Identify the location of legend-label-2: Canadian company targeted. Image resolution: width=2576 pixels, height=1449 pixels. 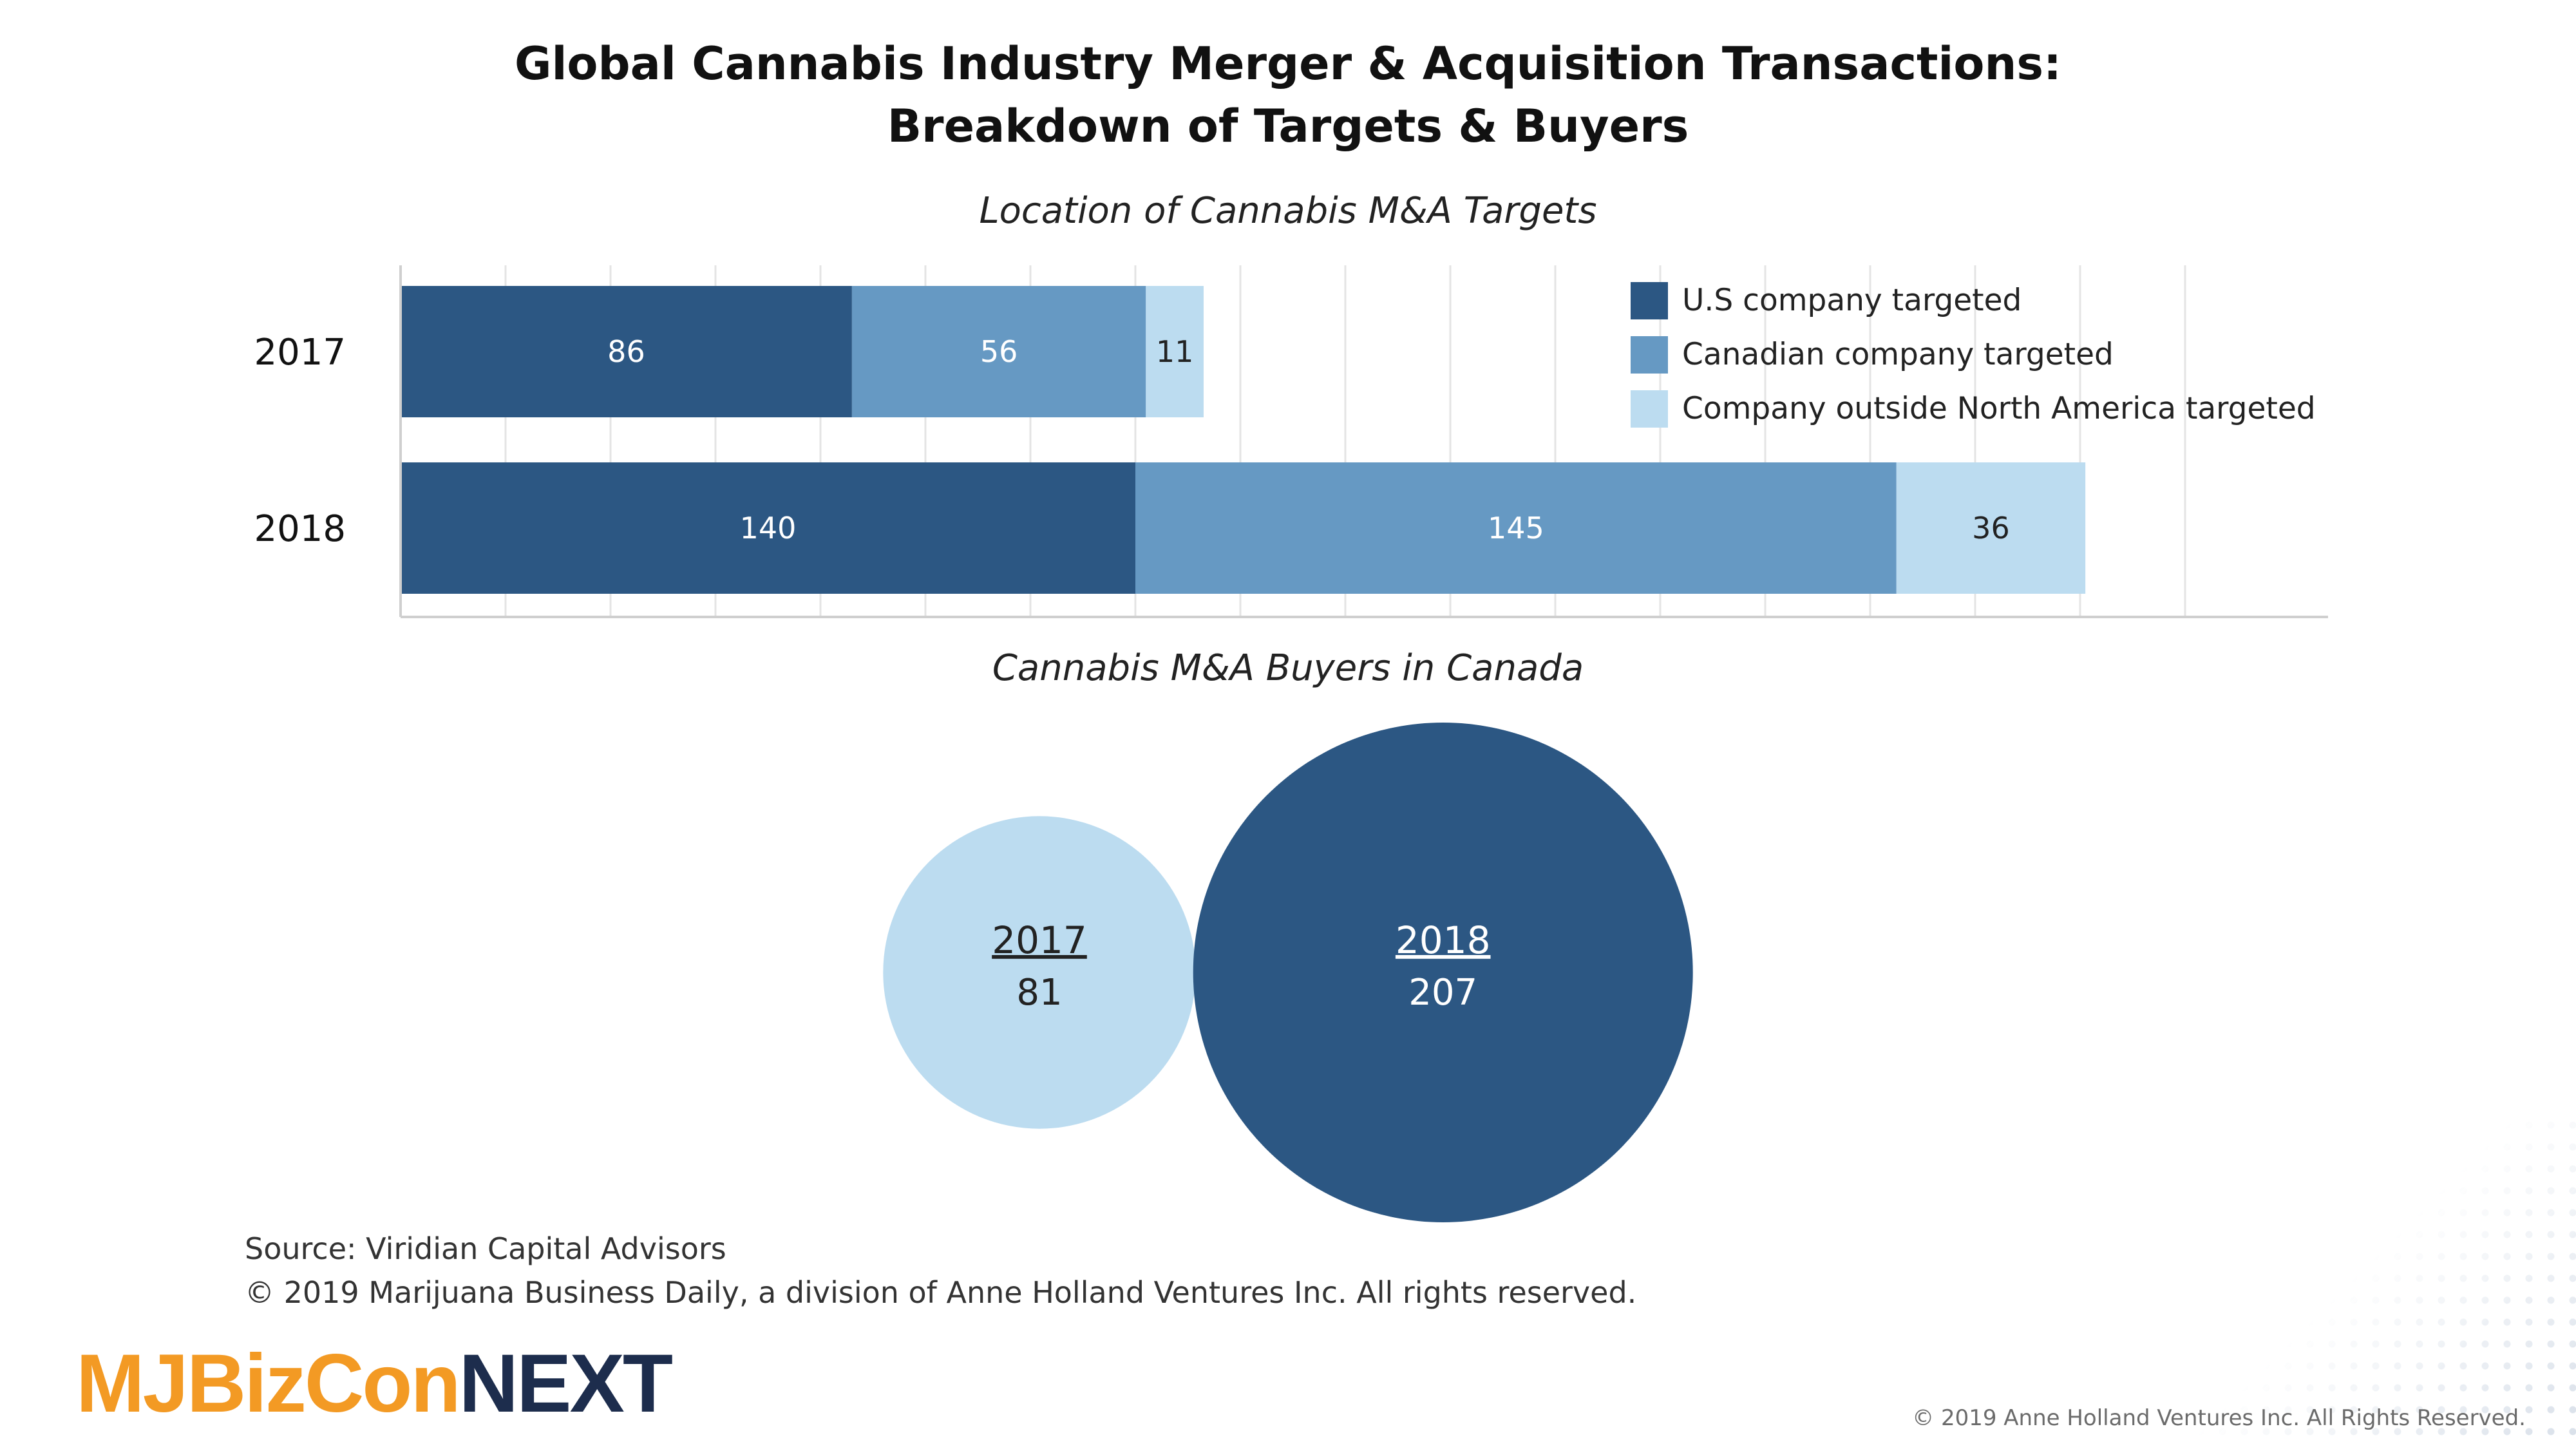
(1898, 354).